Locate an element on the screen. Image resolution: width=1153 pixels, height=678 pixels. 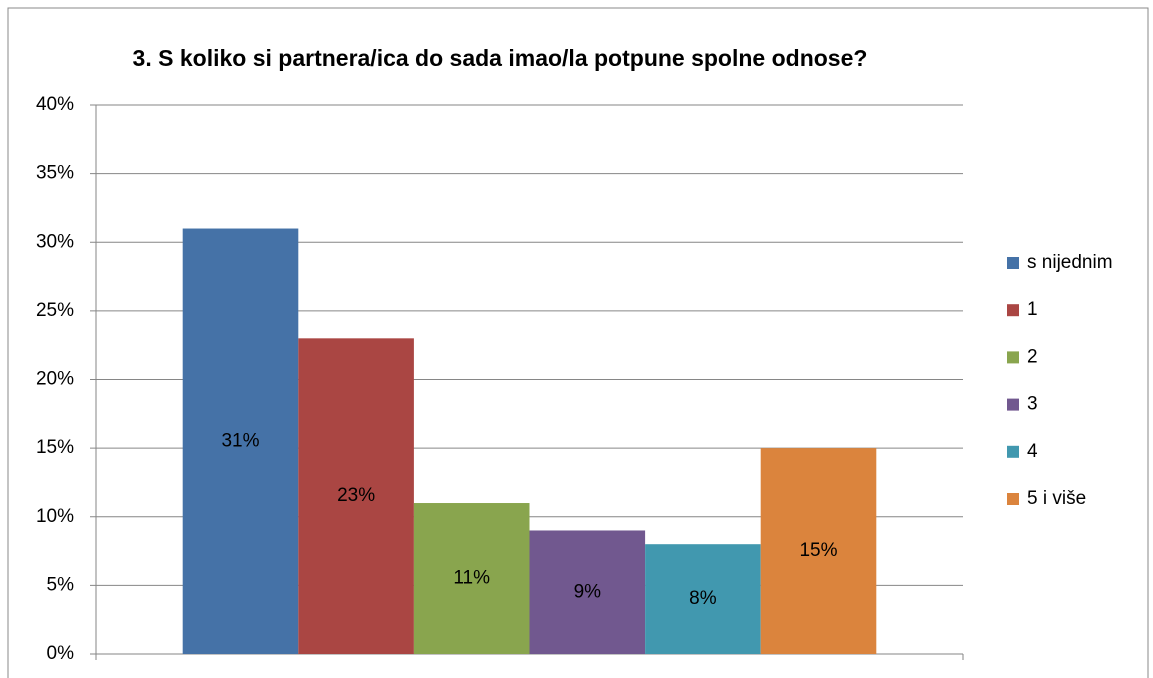
y-tick-label: 15% is located at coordinates (55, 447).